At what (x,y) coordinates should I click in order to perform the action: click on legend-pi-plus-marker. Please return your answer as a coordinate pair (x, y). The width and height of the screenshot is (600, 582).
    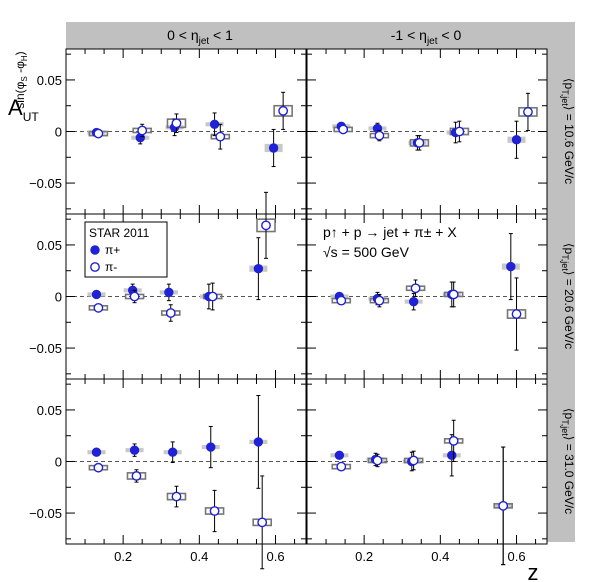
    Looking at the image, I should click on (95, 250).